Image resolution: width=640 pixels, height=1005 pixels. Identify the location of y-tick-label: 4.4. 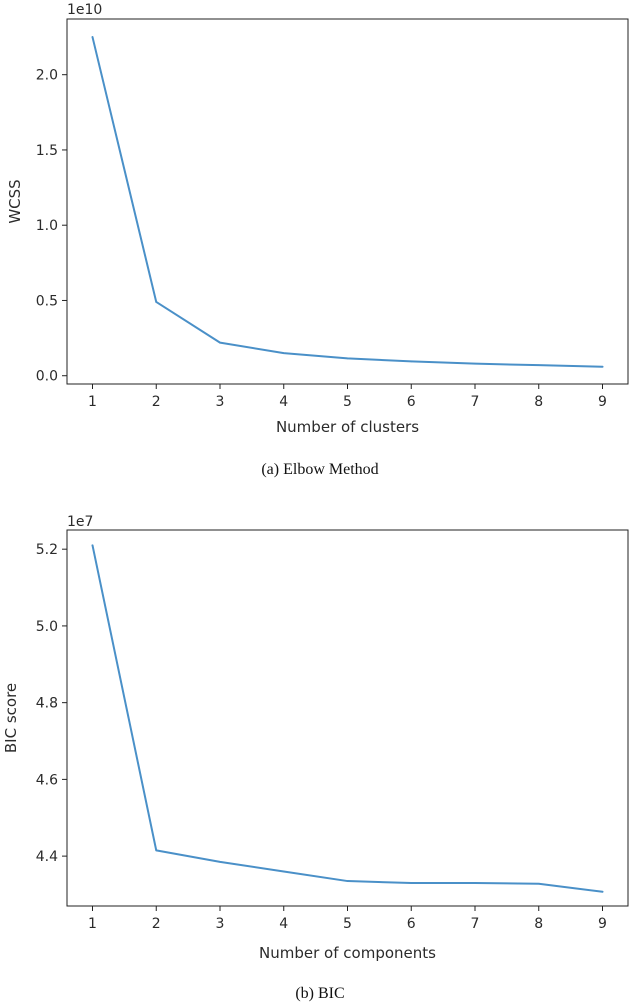
(47, 857).